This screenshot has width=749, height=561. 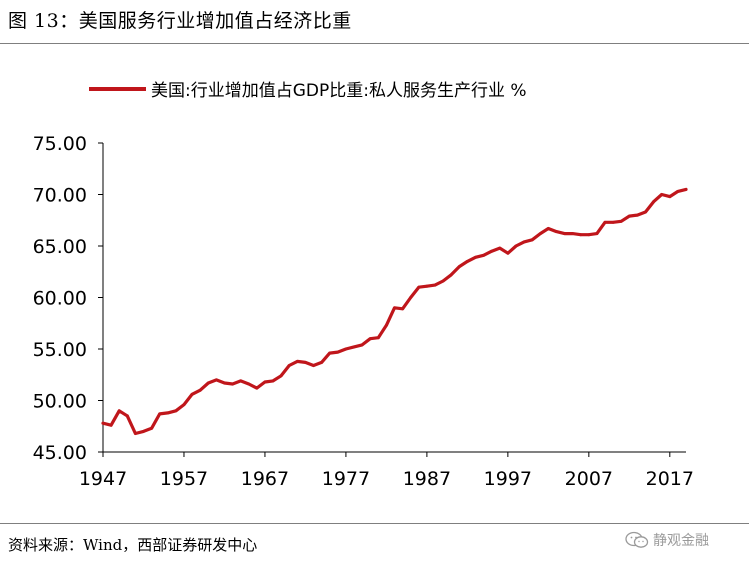 What do you see at coordinates (133, 545) in the screenshot?
I see `source-note: 资料来源：Wind，西部证券研发中心` at bounding box center [133, 545].